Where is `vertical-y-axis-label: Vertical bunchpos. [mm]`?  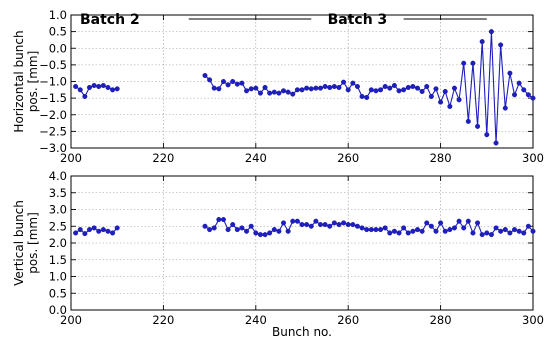 vertical-y-axis-label: Vertical bunchpos. [mm] is located at coordinates (26, 243).